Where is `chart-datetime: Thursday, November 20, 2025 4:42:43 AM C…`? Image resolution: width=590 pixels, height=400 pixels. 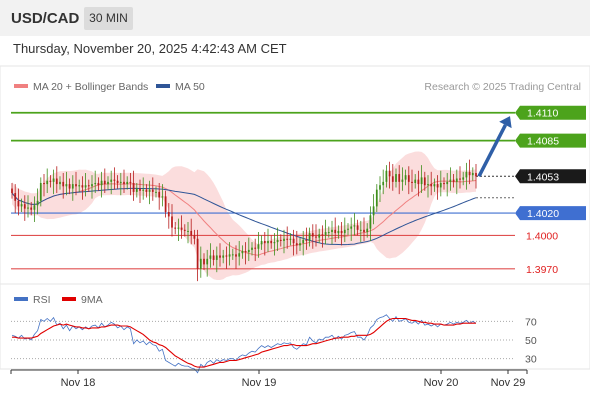 chart-datetime: Thursday, November 20, 2025 4:42:43 AM C… is located at coordinates (150, 48).